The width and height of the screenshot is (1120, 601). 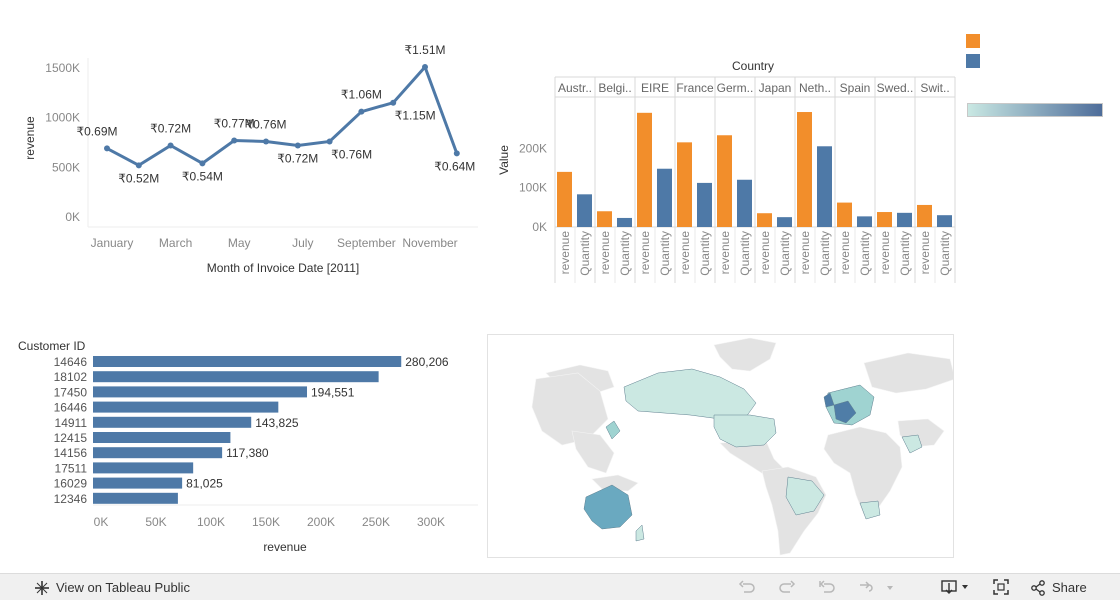 I want to click on region-uk, so click(x=829, y=400).